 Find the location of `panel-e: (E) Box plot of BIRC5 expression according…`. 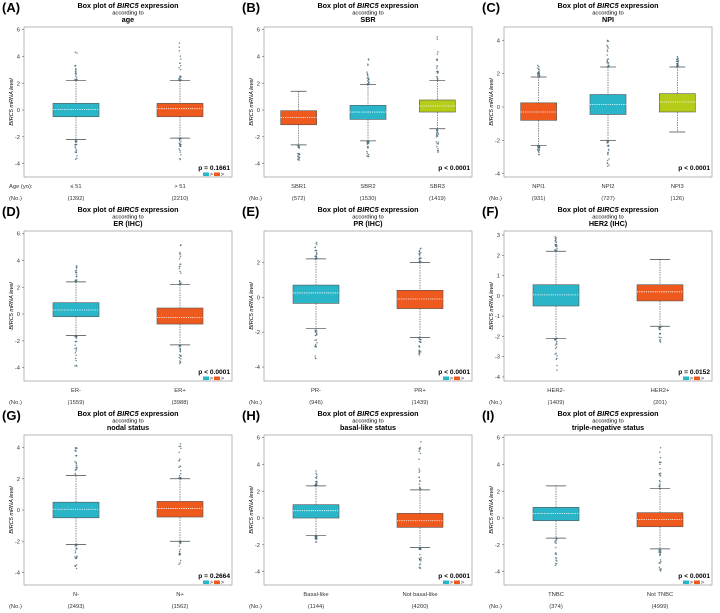

panel-e: (E) Box plot of BIRC5 expression according… is located at coordinates (360, 306).